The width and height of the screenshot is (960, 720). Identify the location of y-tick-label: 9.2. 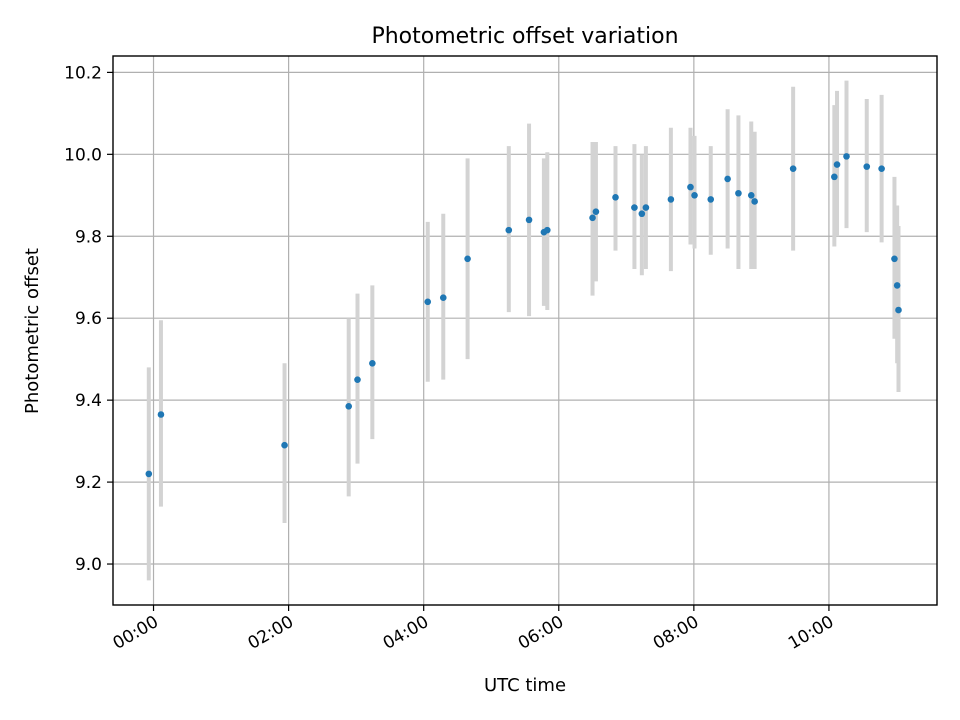
(88, 483).